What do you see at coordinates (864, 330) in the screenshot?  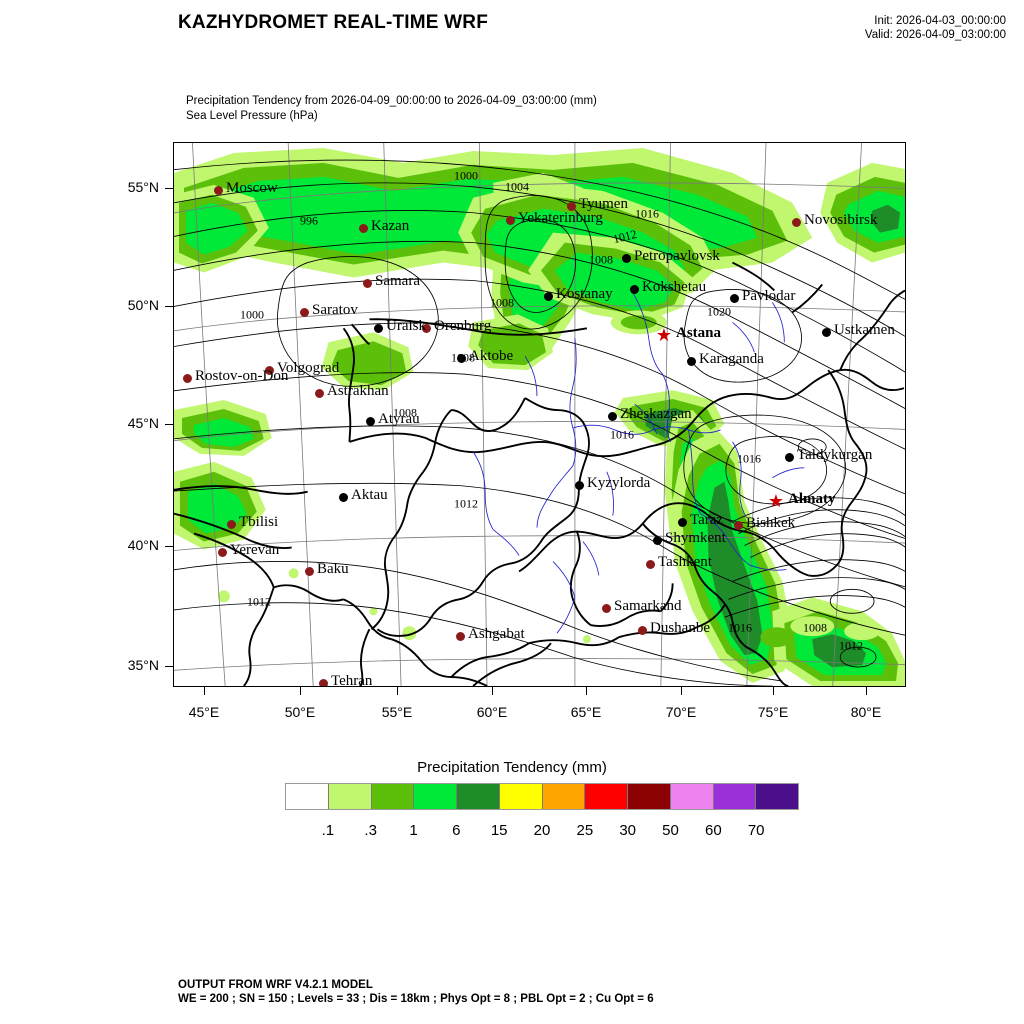 I see `city-label: Ustkamen` at bounding box center [864, 330].